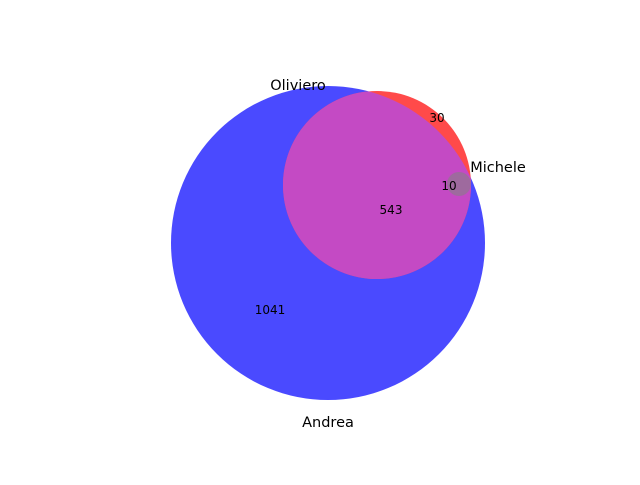 This screenshot has height=485, width=640. What do you see at coordinates (391, 210) in the screenshot?
I see `region-value-oliviero-andrea: 543` at bounding box center [391, 210].